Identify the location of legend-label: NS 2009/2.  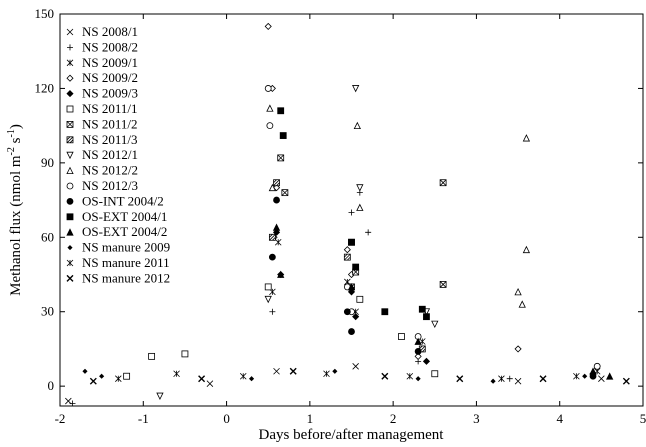
(110, 77).